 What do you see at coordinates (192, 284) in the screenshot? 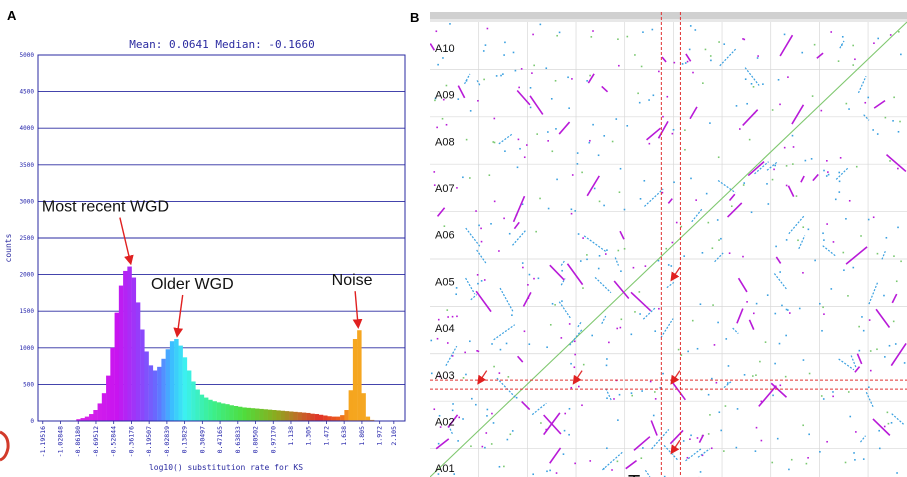
I see `annotation-label: Older WGD` at bounding box center [192, 284].